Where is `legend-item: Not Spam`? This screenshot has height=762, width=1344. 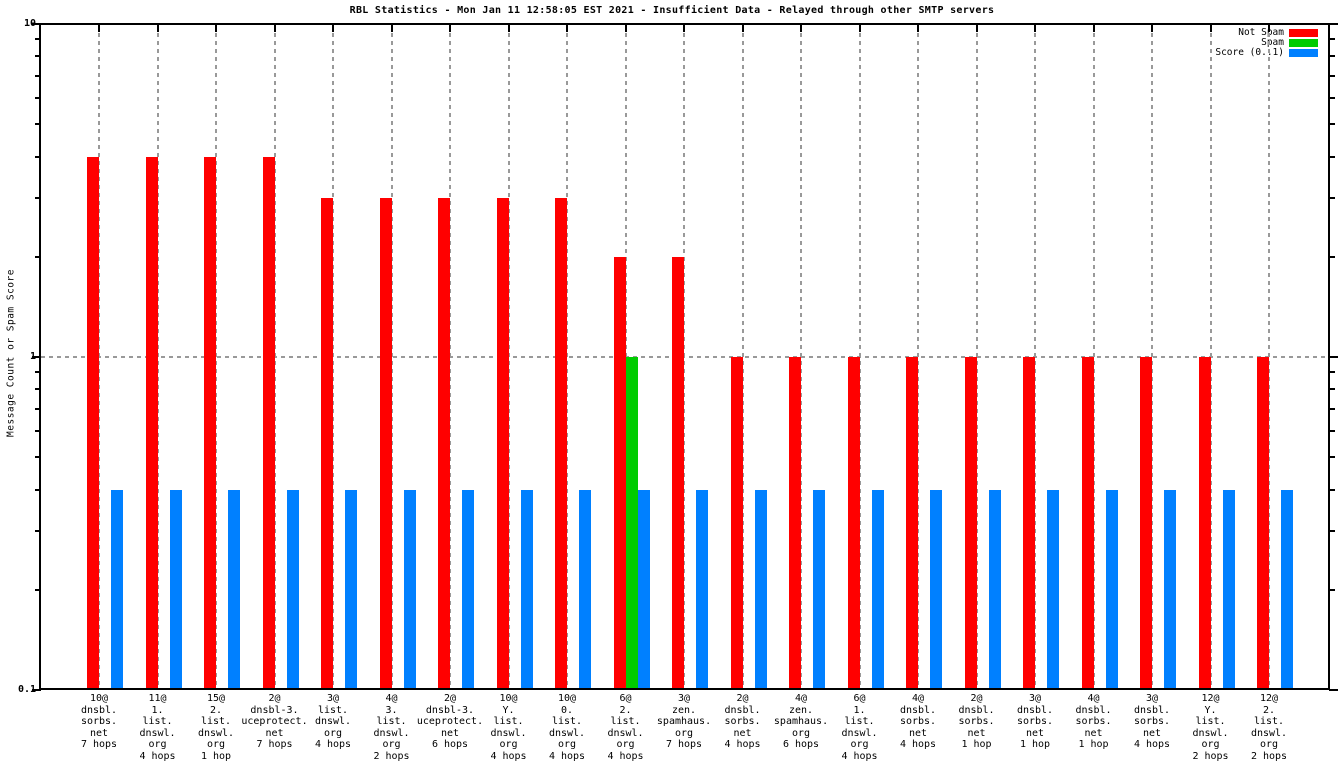 legend-item: Not Spam is located at coordinates (1266, 33).